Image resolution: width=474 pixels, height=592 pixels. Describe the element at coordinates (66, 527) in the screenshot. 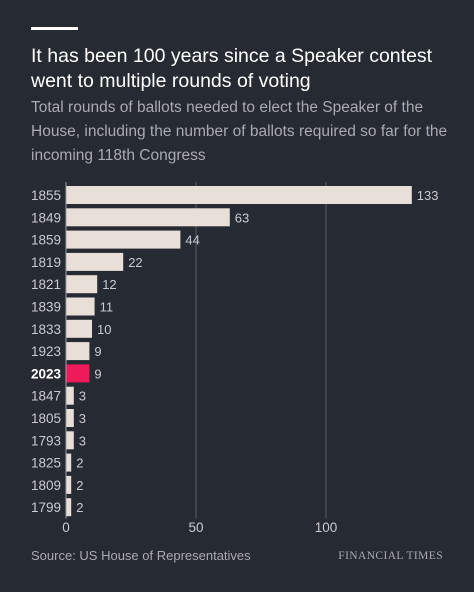

I see `x-tick-label: 0` at that location.